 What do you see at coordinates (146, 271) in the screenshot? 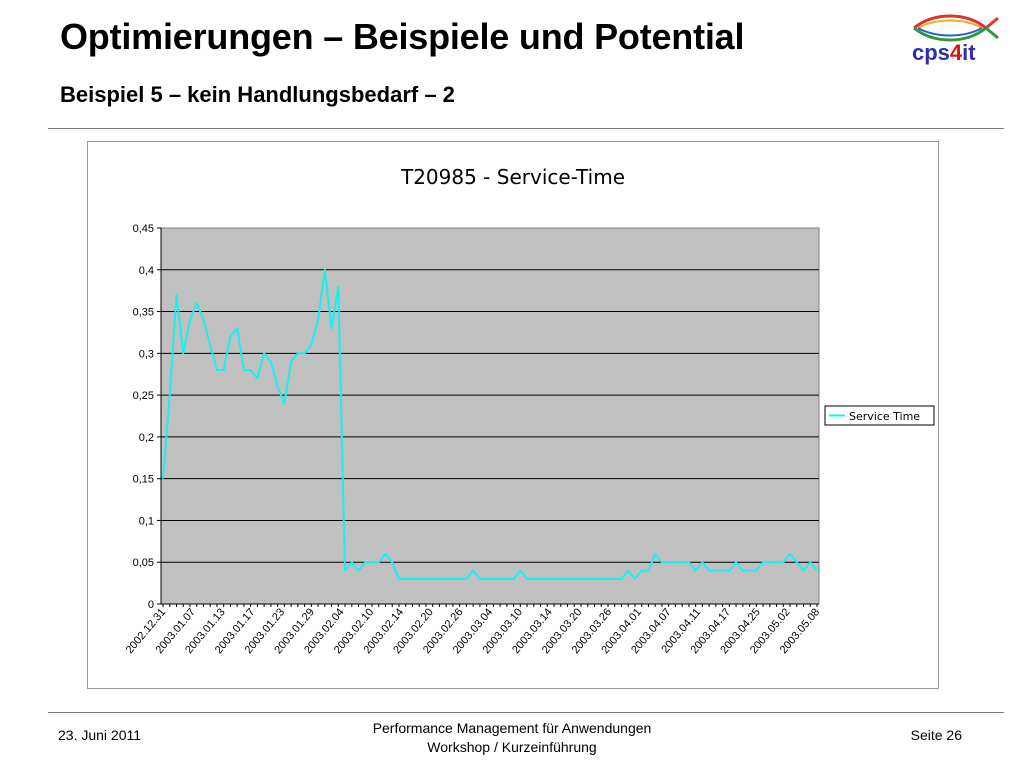
I see `y-tick-label: 0,4` at bounding box center [146, 271].